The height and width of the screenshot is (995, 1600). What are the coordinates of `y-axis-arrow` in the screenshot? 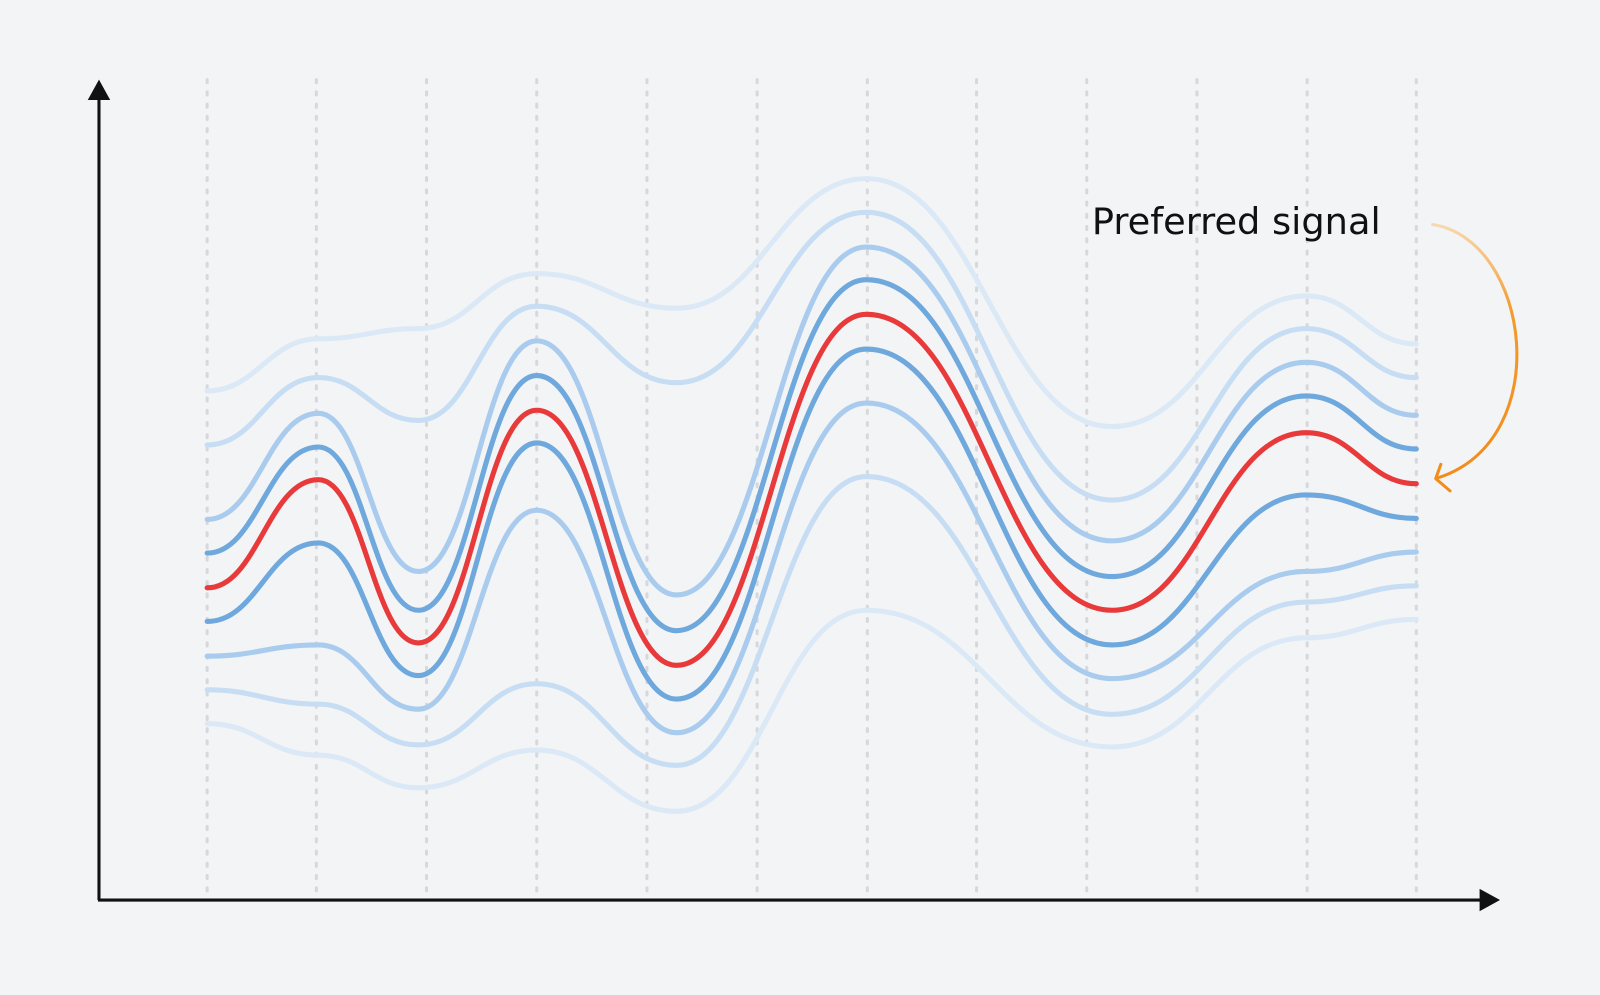 It's located at (99, 90).